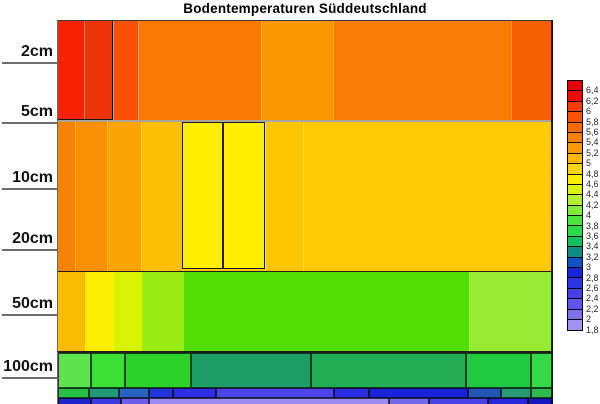 This screenshot has width=600, height=404. What do you see at coordinates (575, 200) in the screenshot?
I see `legend-swatch-4,2` at bounding box center [575, 200].